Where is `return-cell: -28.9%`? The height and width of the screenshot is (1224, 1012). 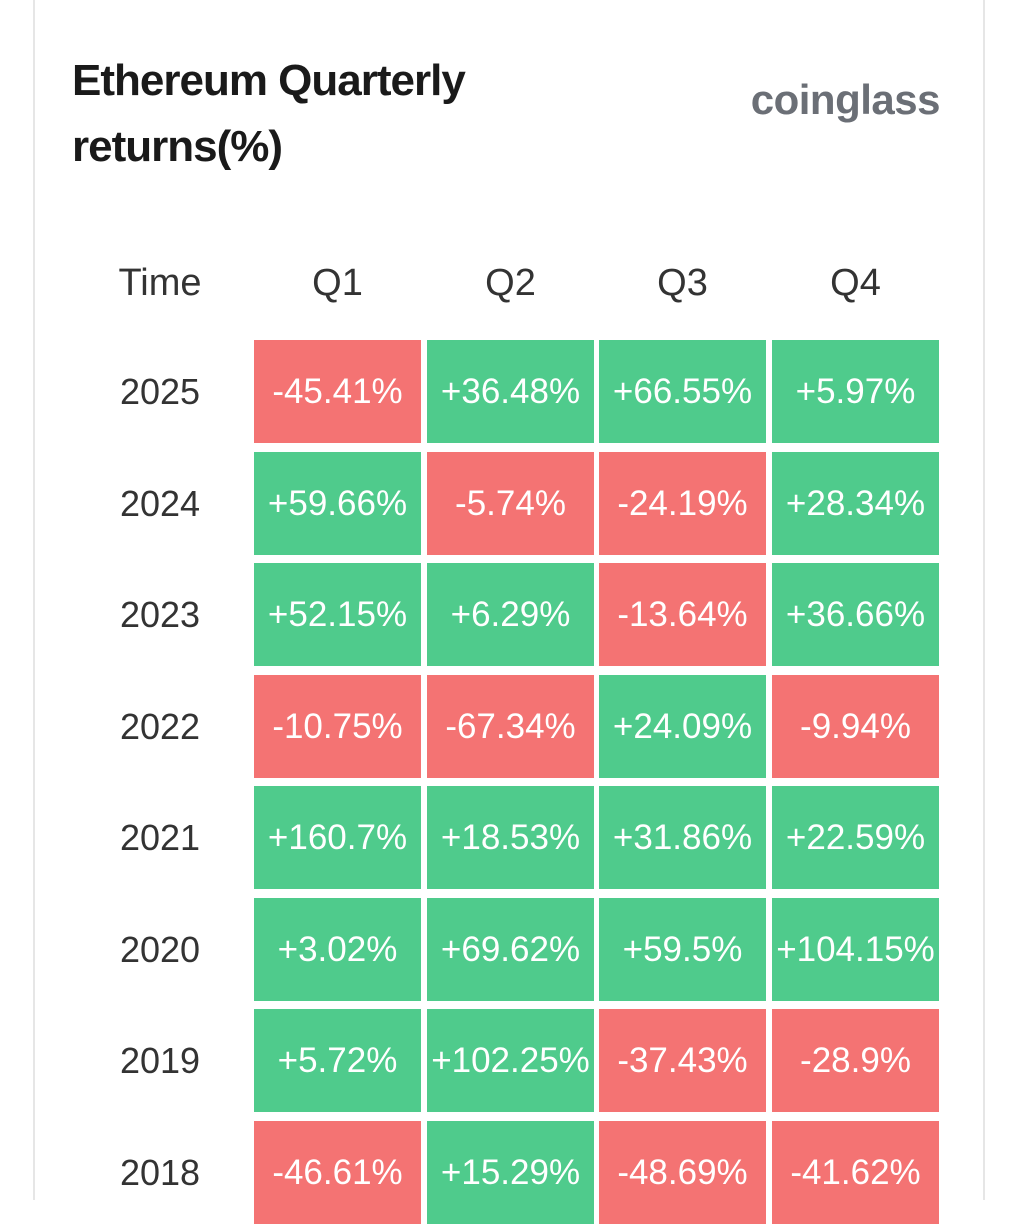
return-cell: -28.9% is located at coordinates (855, 1060).